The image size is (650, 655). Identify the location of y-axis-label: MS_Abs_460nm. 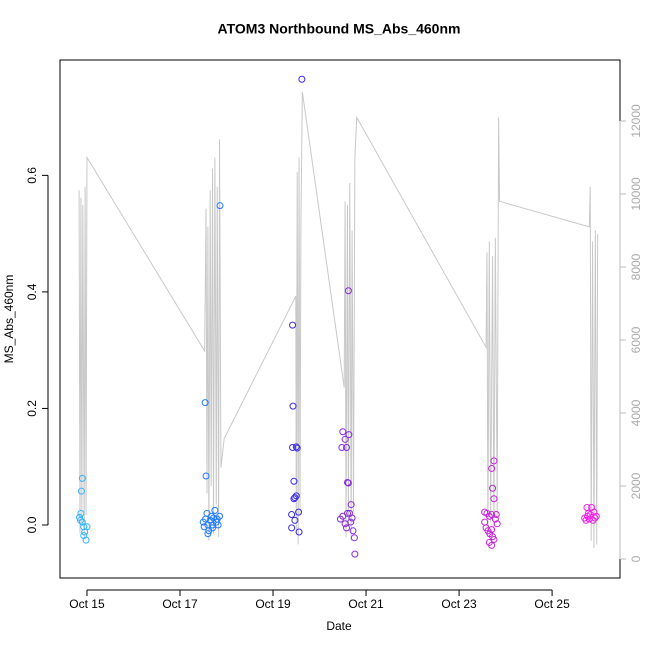
(9, 319).